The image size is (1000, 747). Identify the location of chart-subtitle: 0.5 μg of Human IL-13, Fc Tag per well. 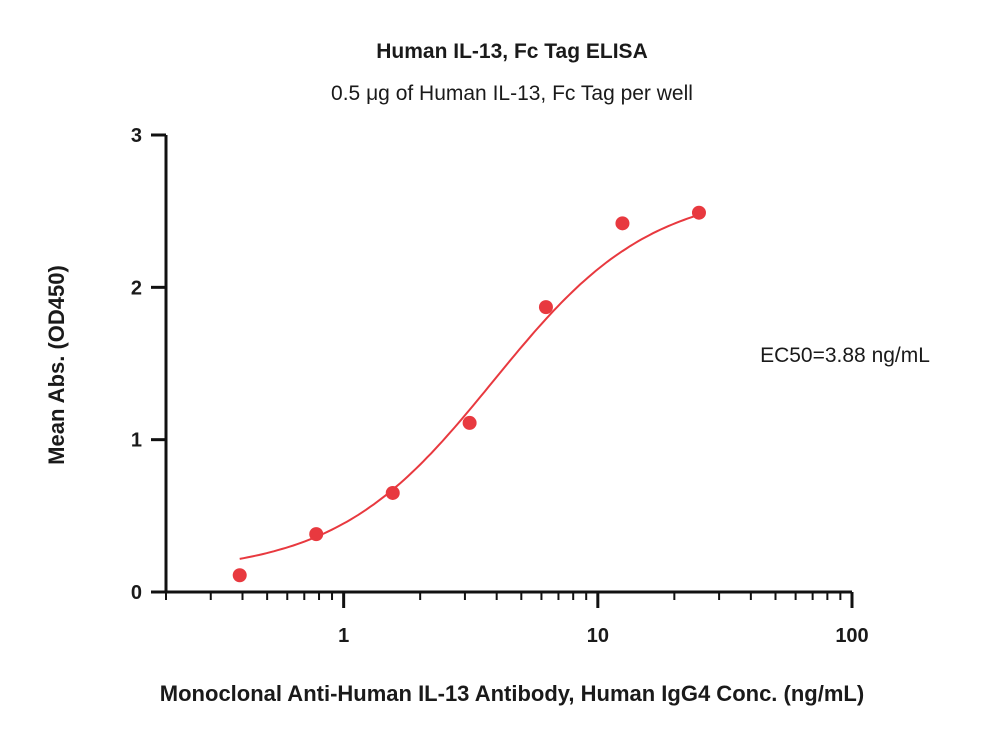
(512, 93).